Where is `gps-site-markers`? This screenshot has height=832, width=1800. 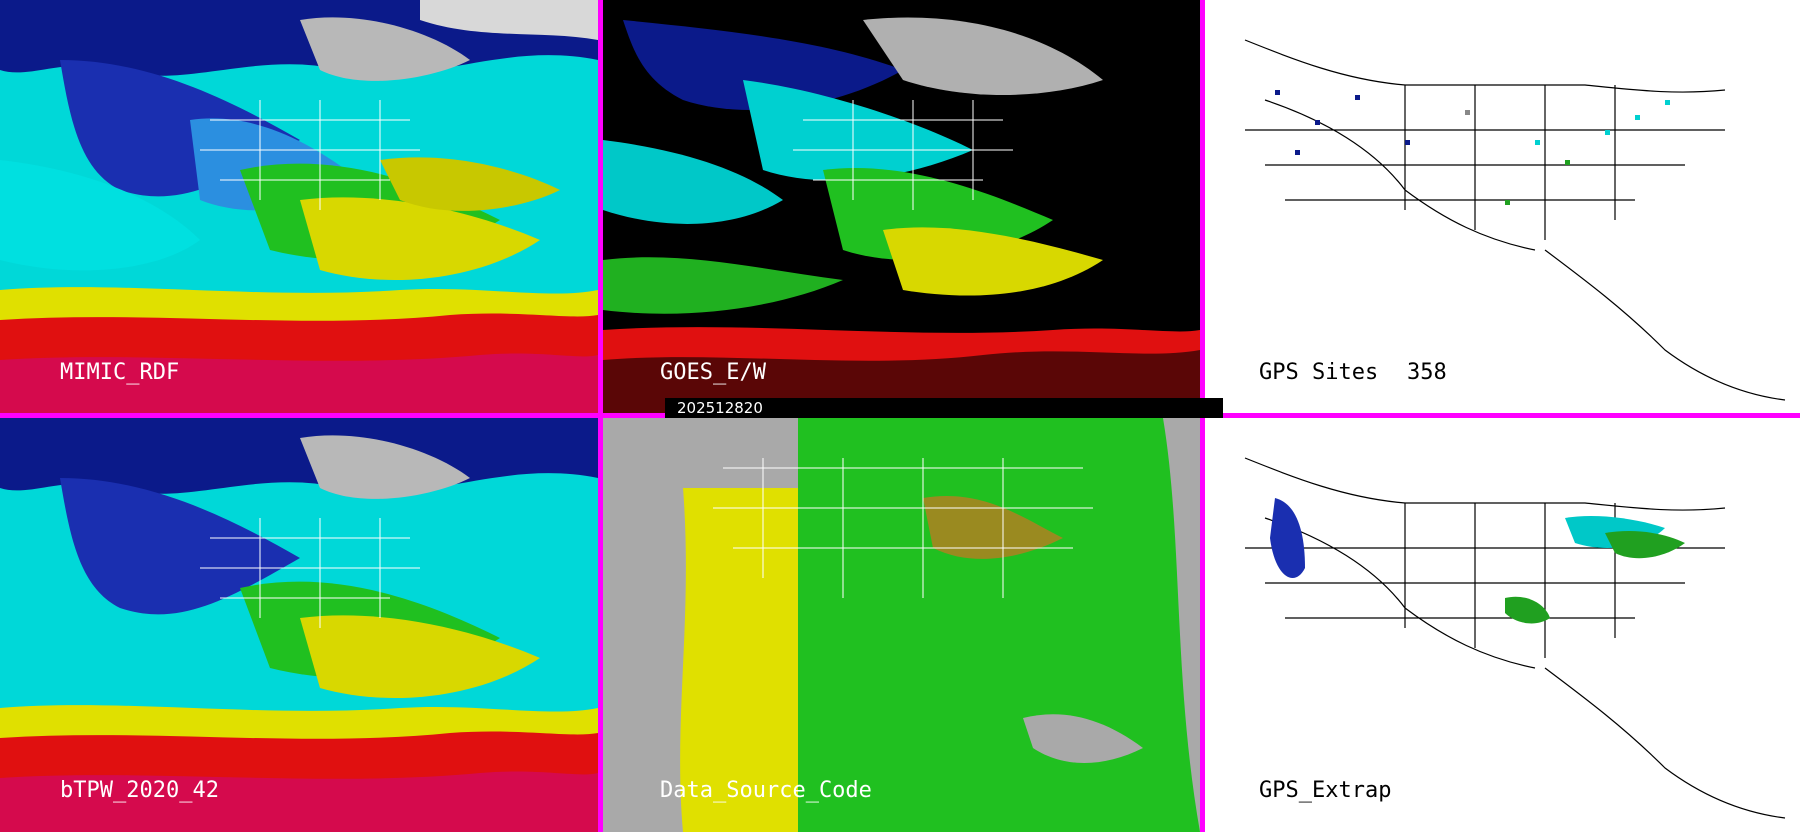 gps-site-markers is located at coordinates (1472, 147).